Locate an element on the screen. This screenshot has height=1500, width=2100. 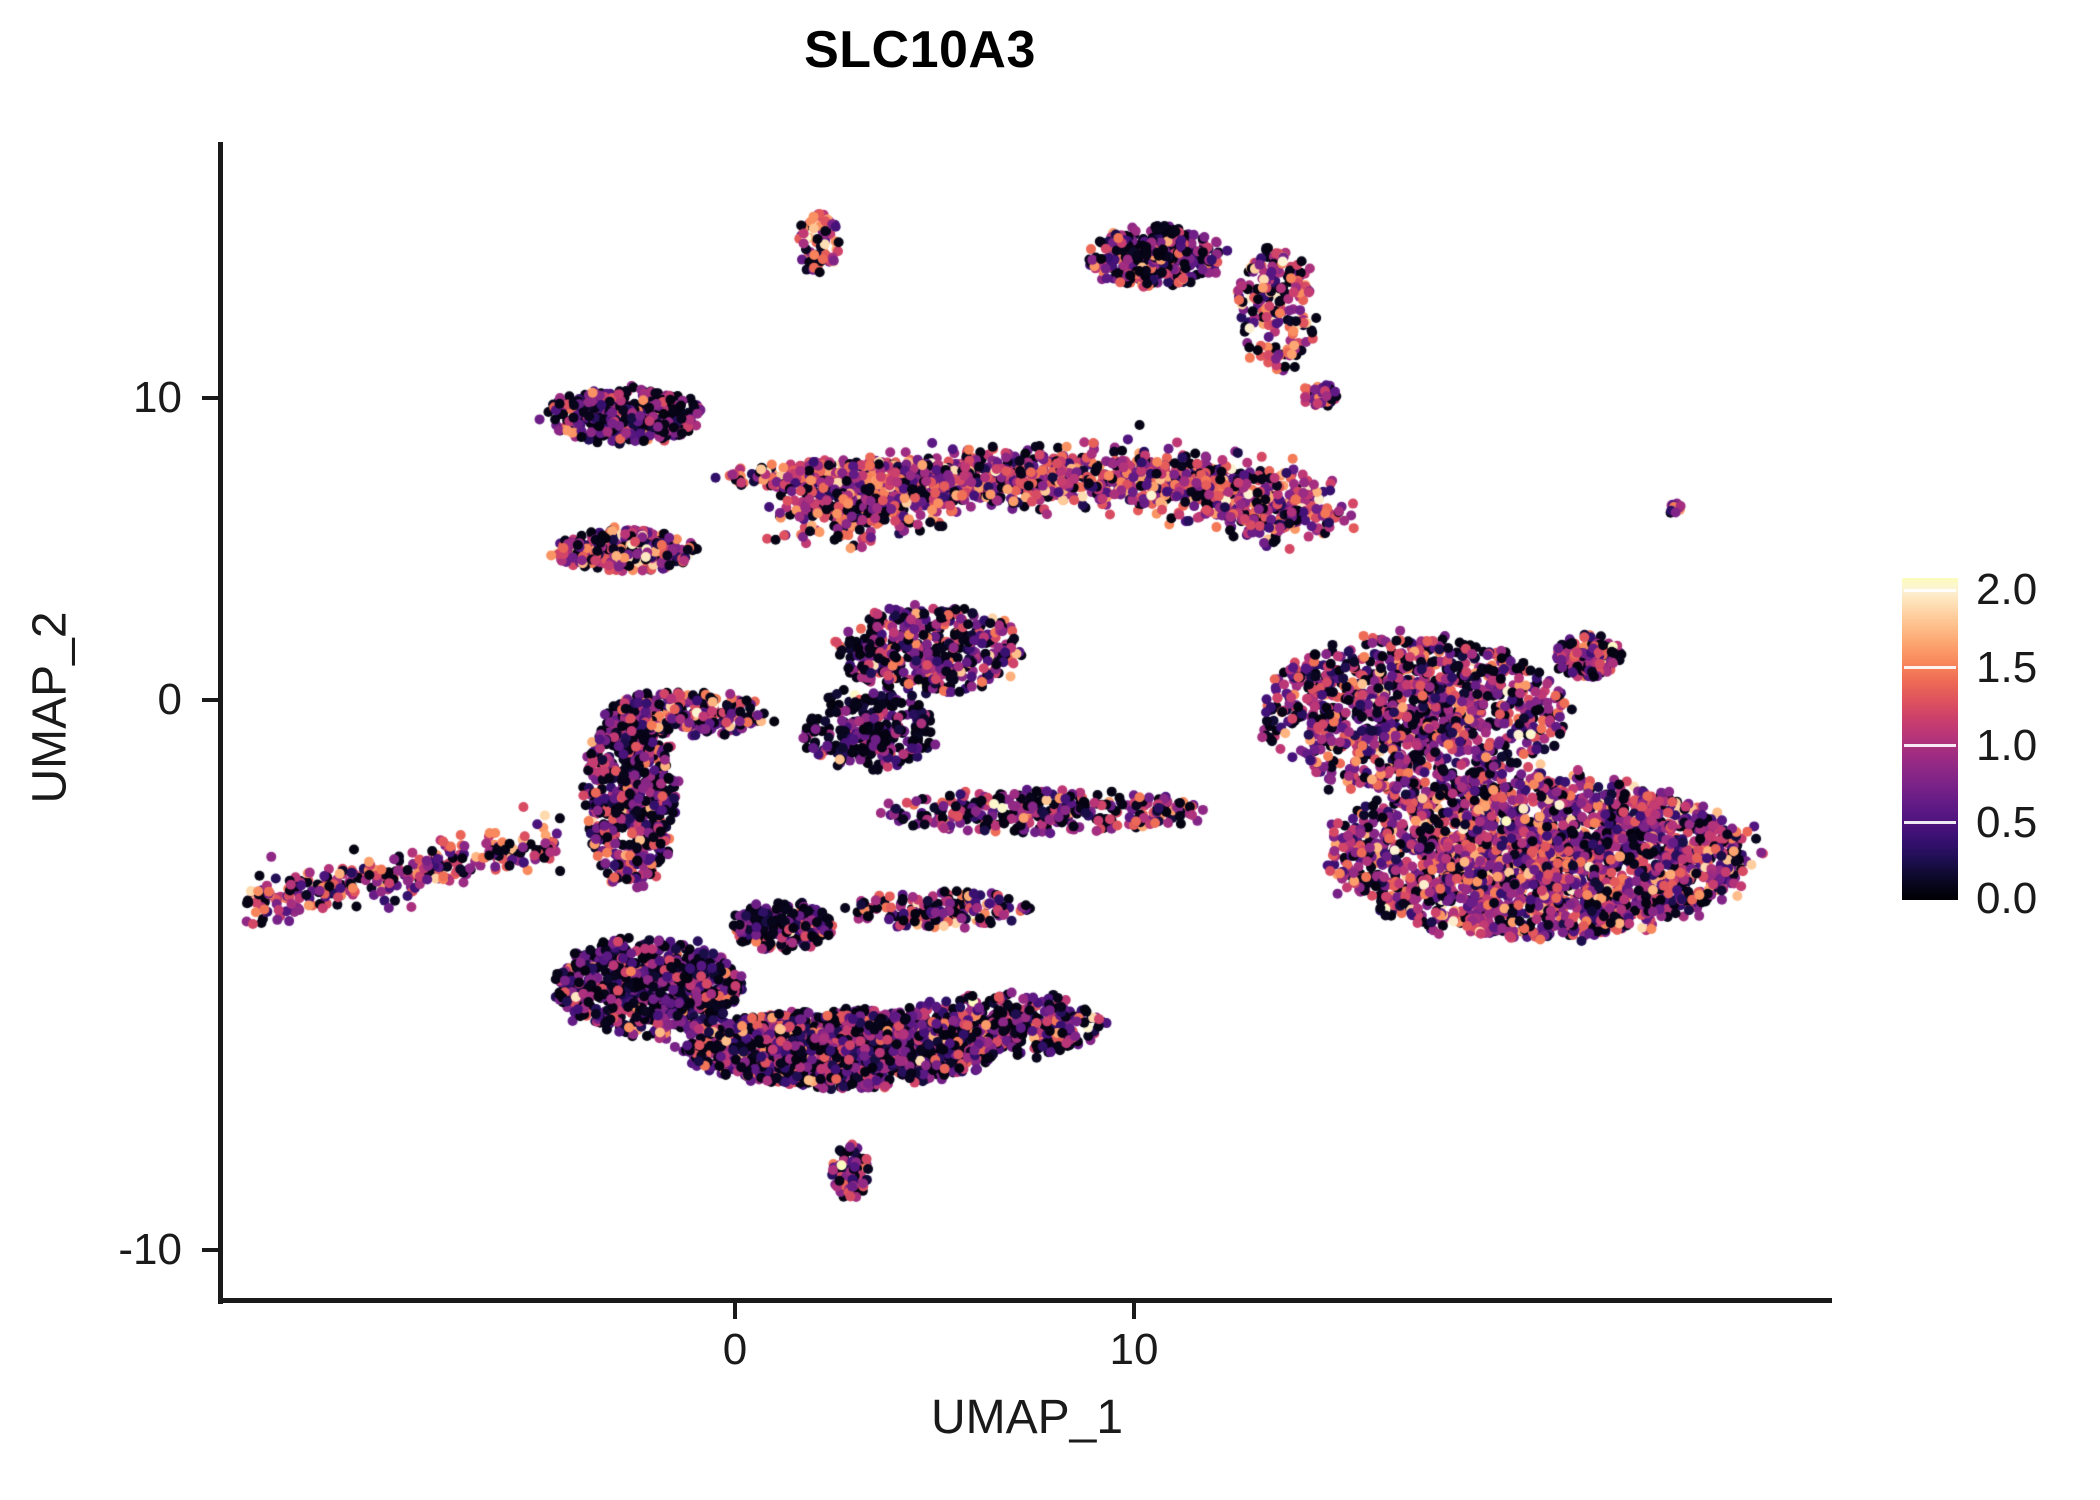
colorbar-label-0p5: 0.5 is located at coordinates (2007, 822).